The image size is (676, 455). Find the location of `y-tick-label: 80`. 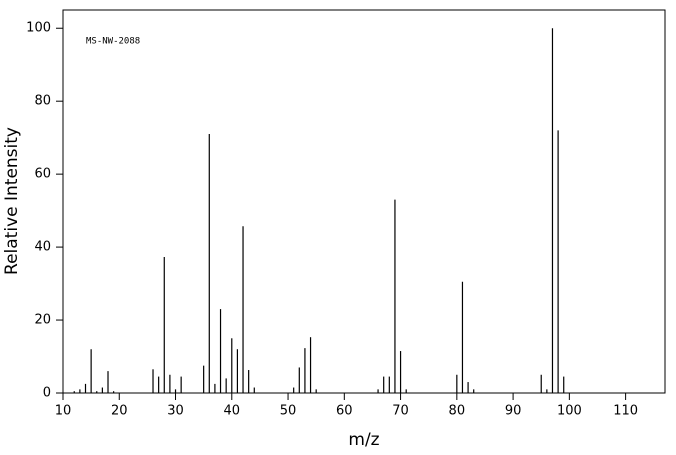

y-tick-label: 80 is located at coordinates (42, 101).